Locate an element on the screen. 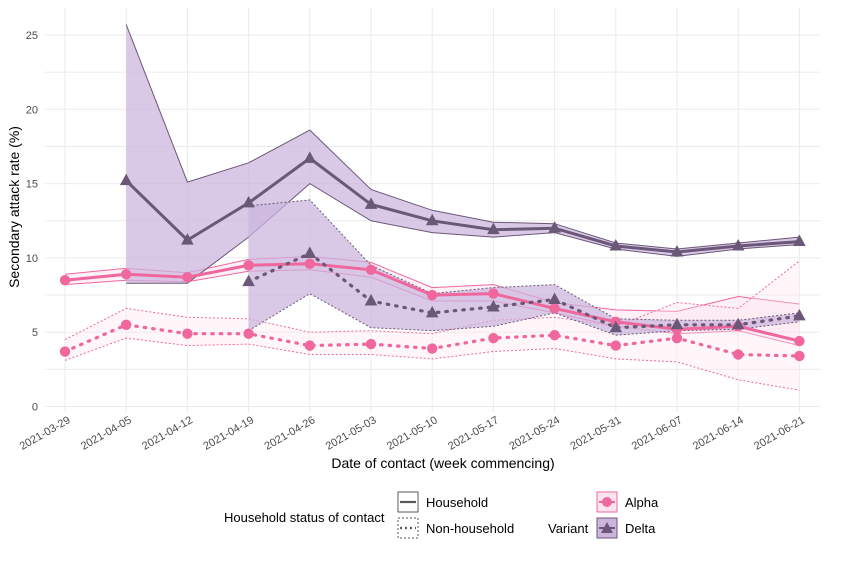 The height and width of the screenshot is (580, 850). x-tick-label: 2021-06-07 is located at coordinates (657, 433).